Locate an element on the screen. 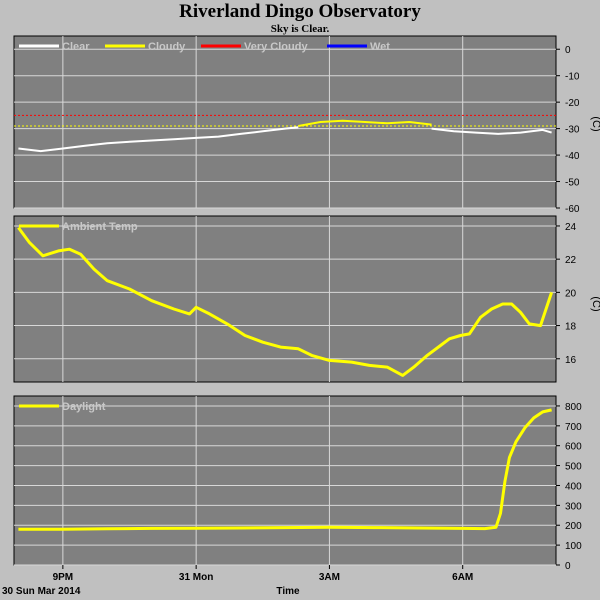 The image size is (600, 600). legend-label: Clear is located at coordinates (76, 47).